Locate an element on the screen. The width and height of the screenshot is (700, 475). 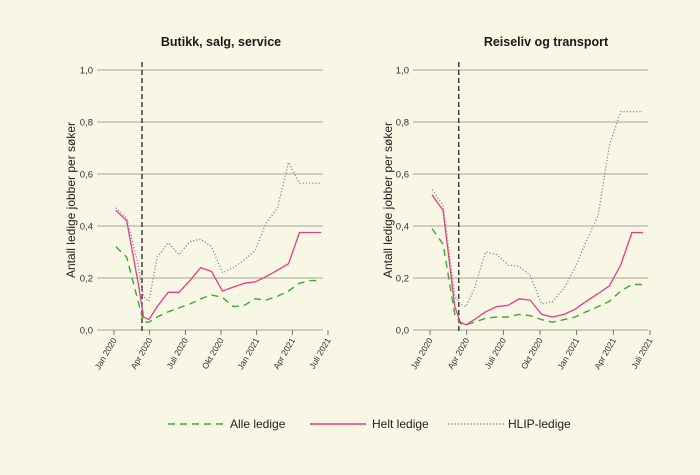
legend-label-helt: Helt ledige is located at coordinates (400, 424).